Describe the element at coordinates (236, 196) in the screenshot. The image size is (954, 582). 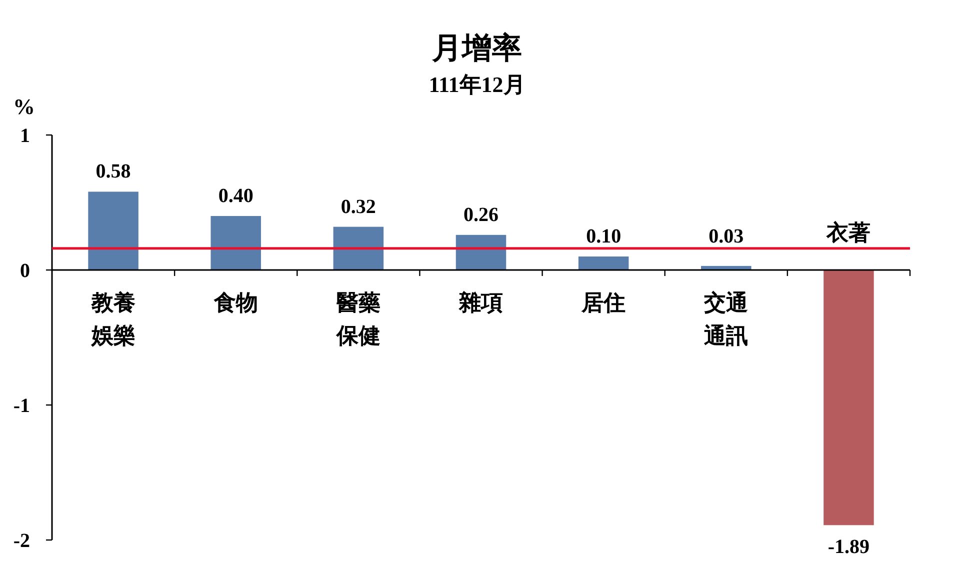
I see `data-label: 0.40` at that location.